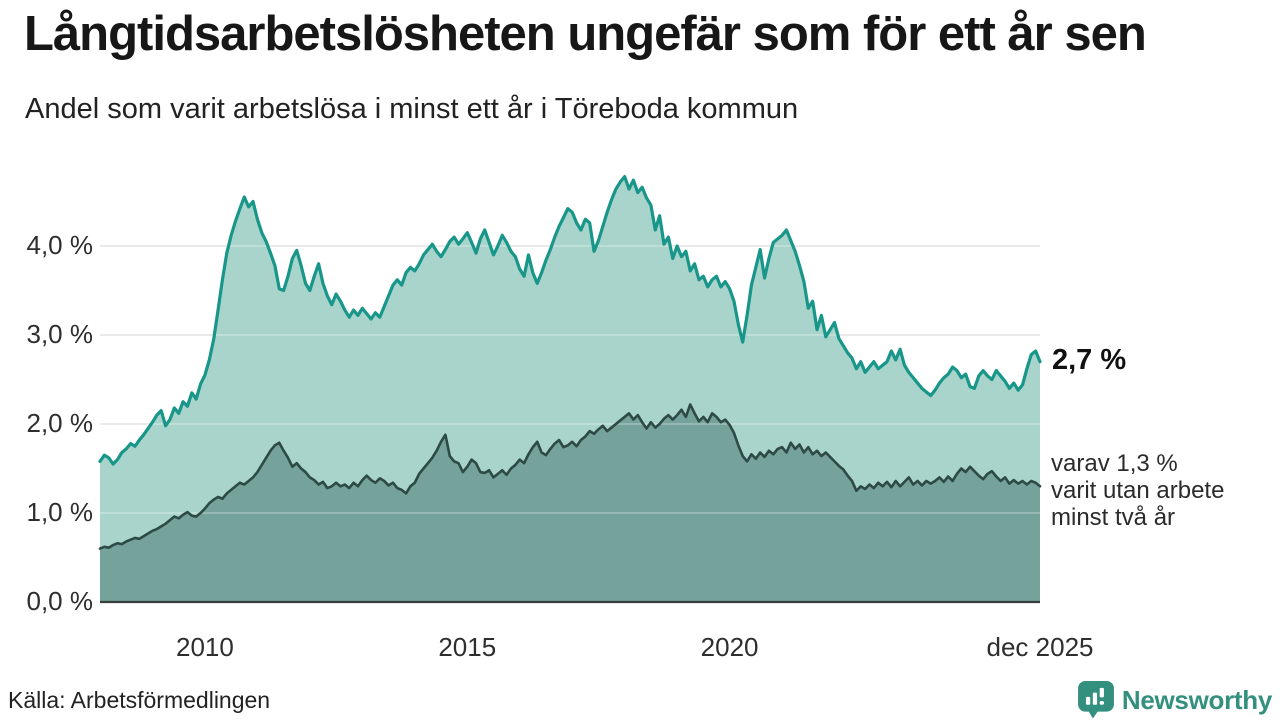 The image size is (1280, 720). Describe the element at coordinates (205, 647) in the screenshot. I see `x-axis-label: 2010` at that location.